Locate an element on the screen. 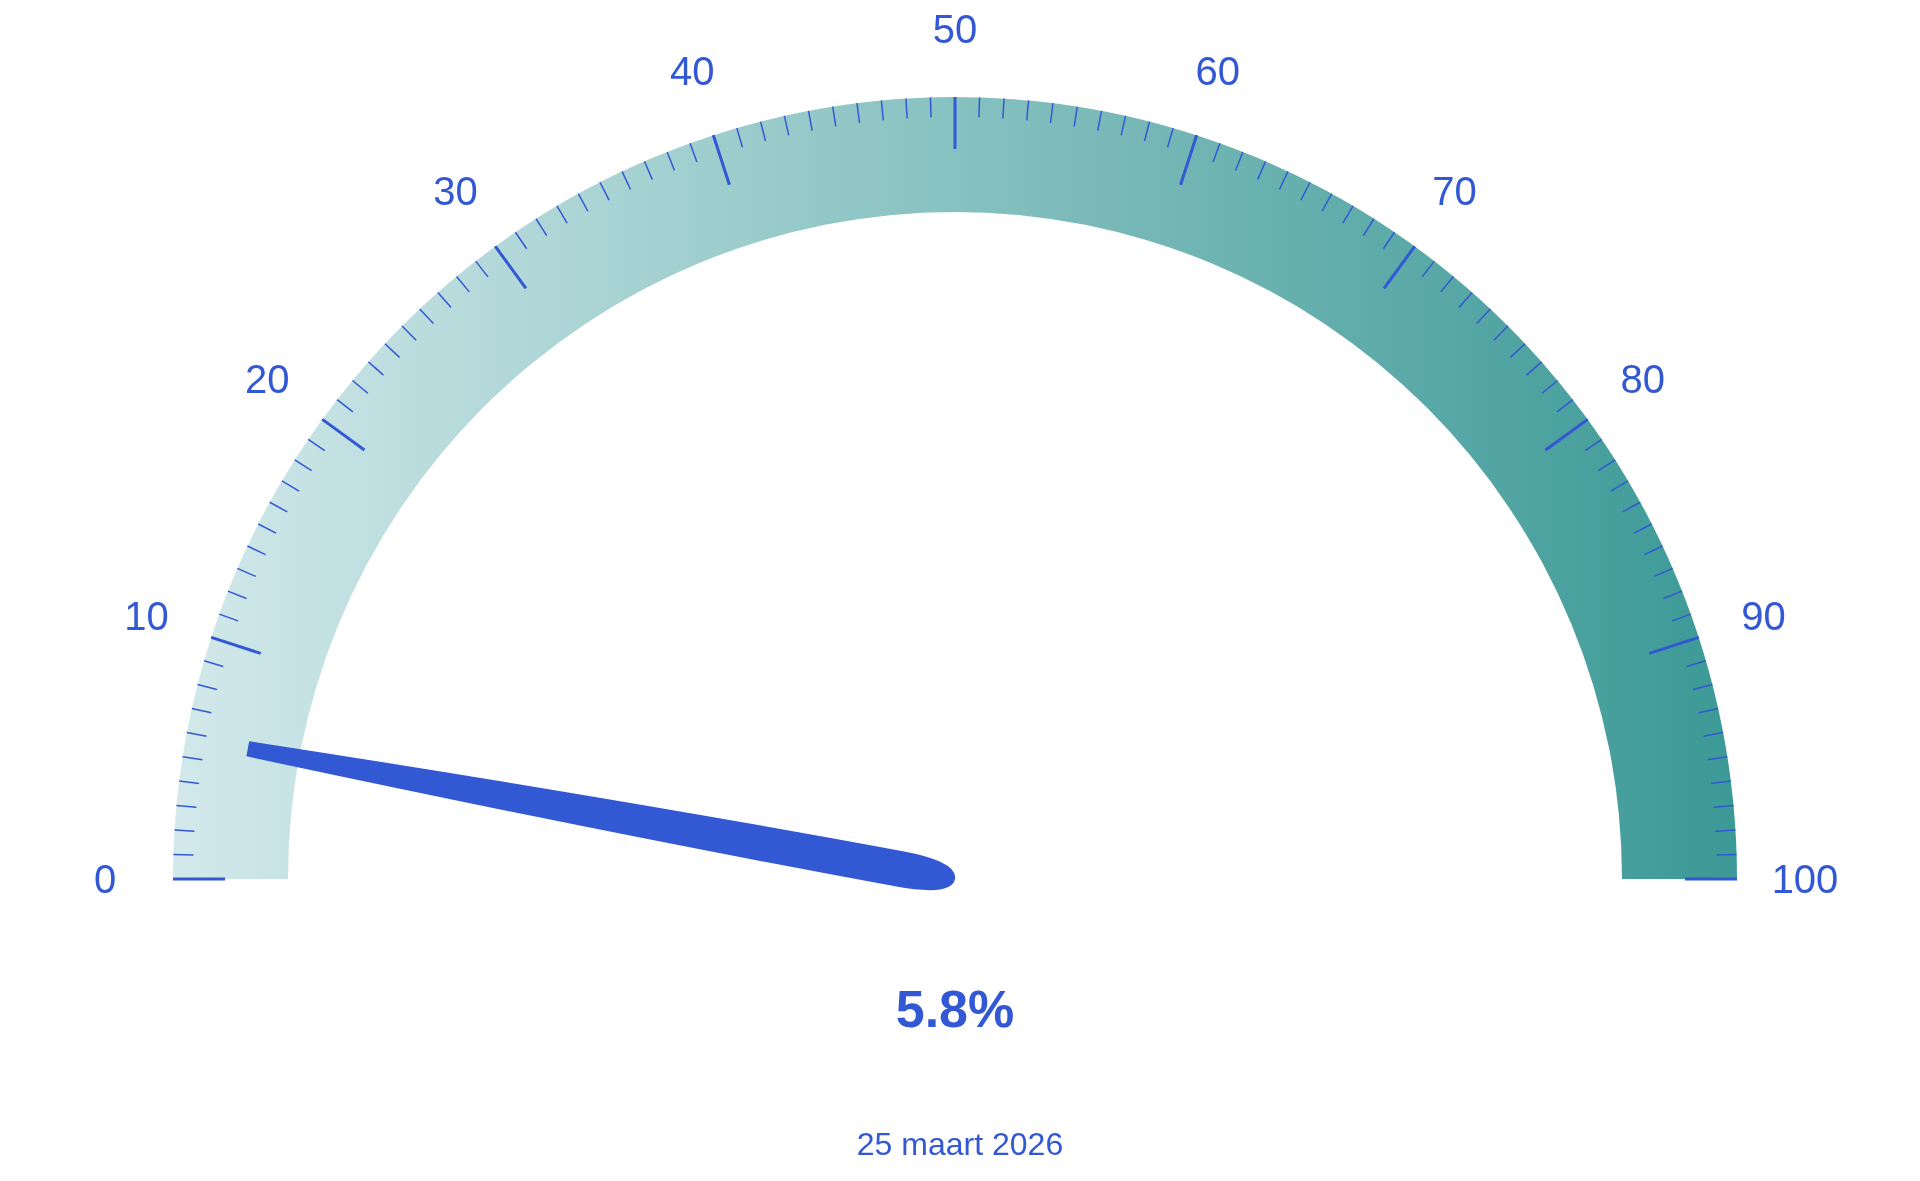 The height and width of the screenshot is (1181, 1920). text: 50 is located at coordinates (955, 29).